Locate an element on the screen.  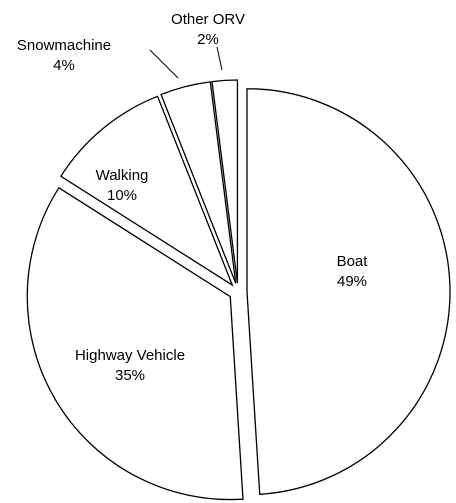
slice-label: Highway Vehicle is located at coordinates (130, 355).